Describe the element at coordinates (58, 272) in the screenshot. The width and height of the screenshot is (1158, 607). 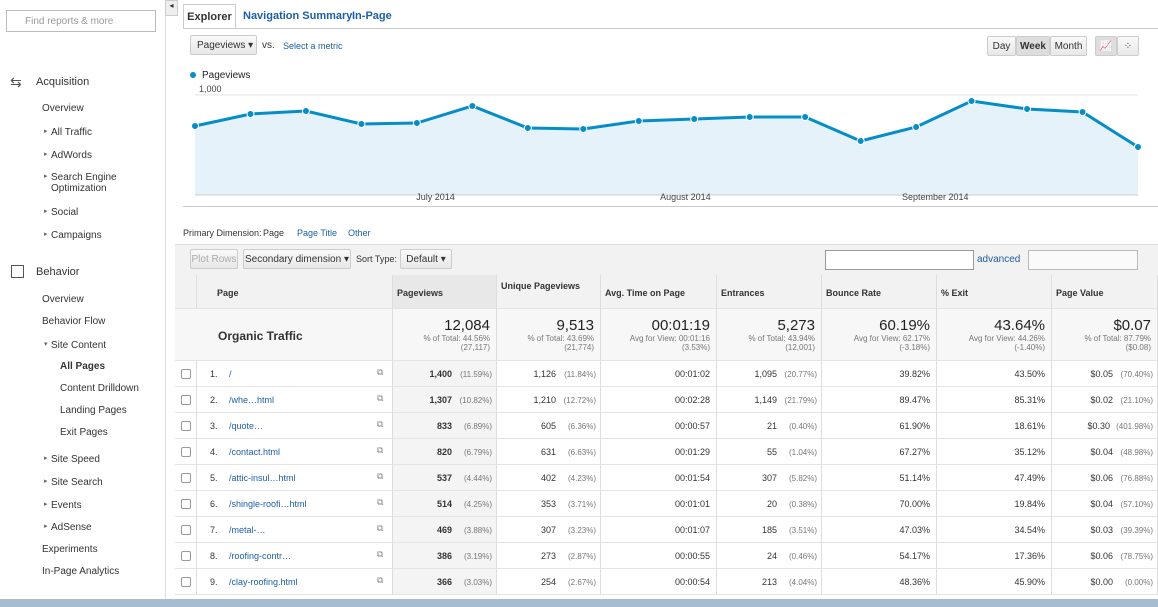
I see `nav-heading: Behavior` at that location.